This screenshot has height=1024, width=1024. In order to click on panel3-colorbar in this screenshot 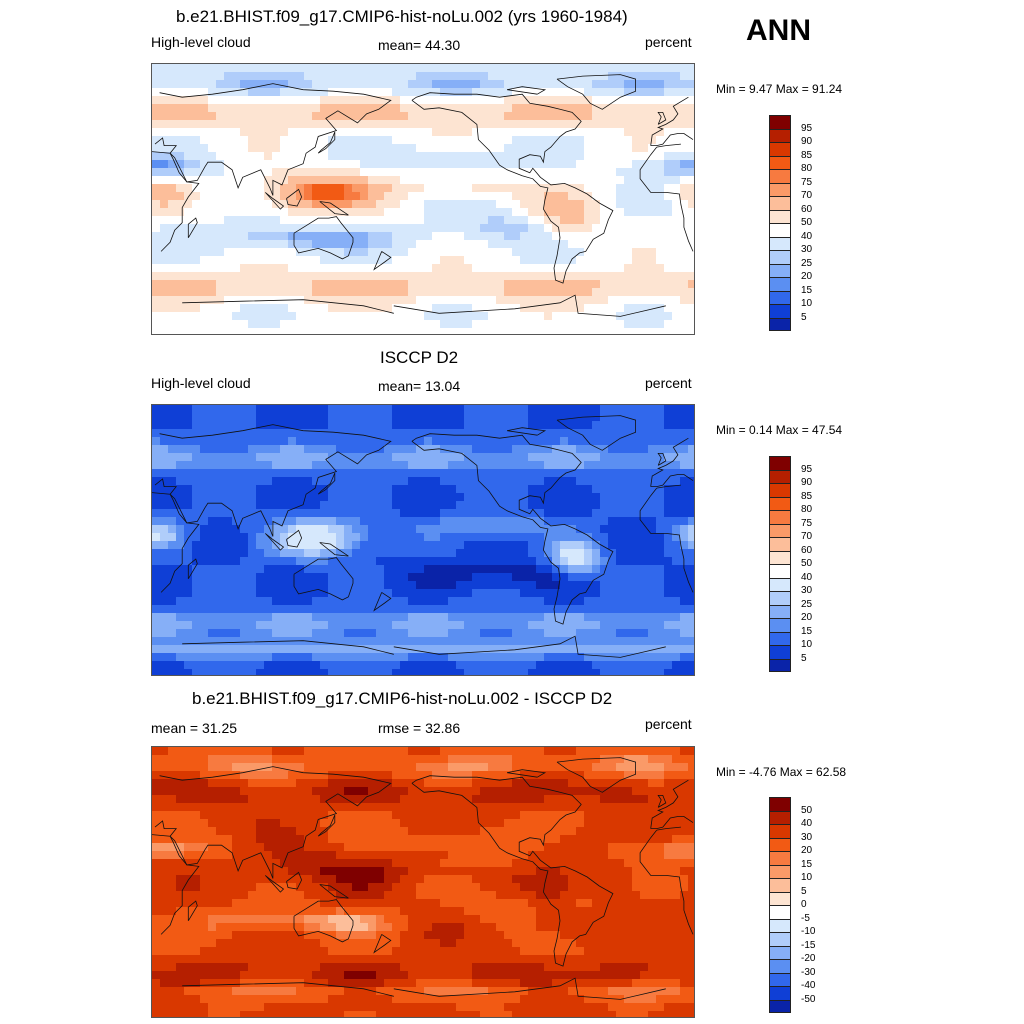, I will do `click(780, 905)`.